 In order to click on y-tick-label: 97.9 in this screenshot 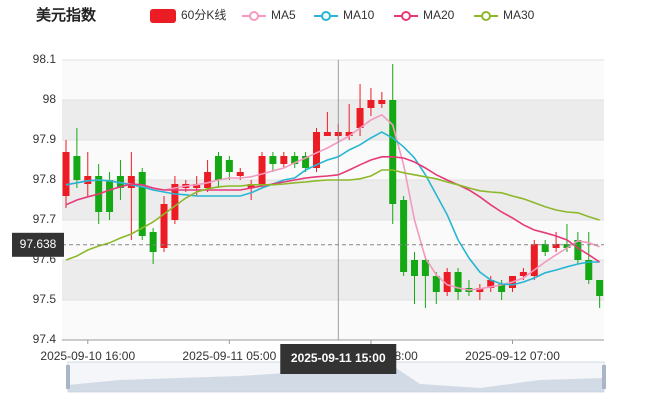, I will do `click(45, 139)`.